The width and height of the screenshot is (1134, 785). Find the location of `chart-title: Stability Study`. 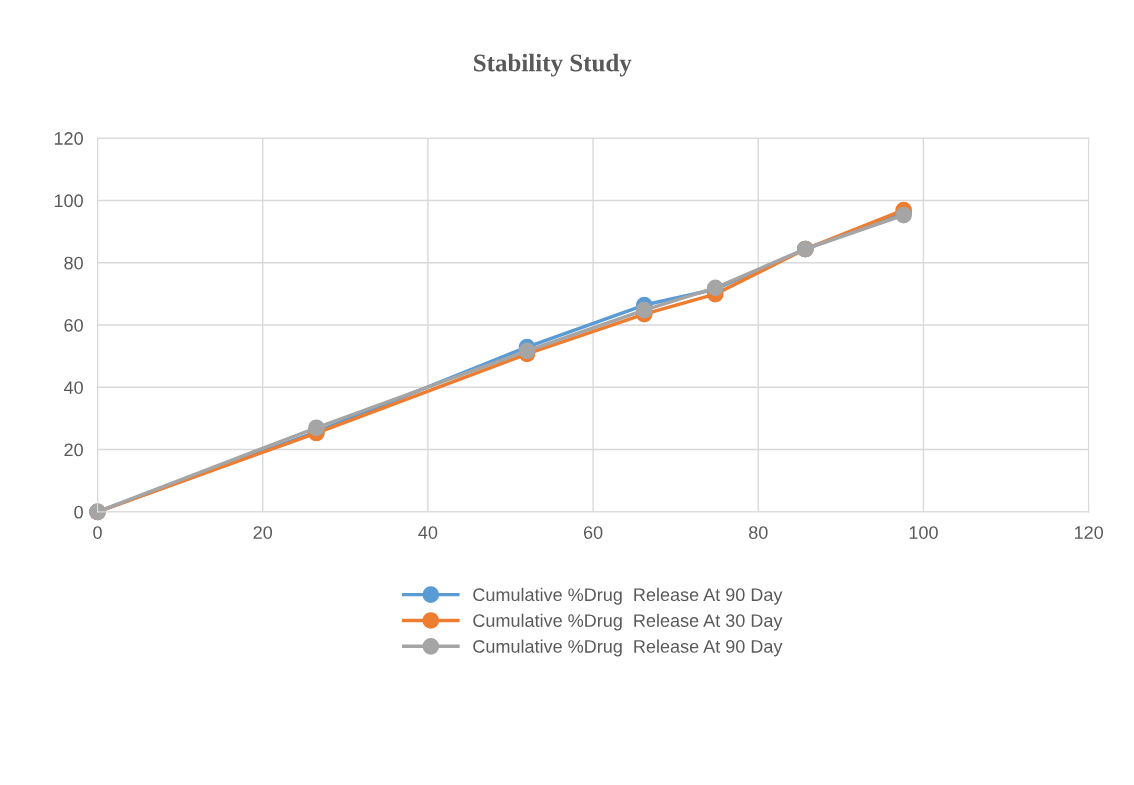

chart-title: Stability Study is located at coordinates (553, 65).